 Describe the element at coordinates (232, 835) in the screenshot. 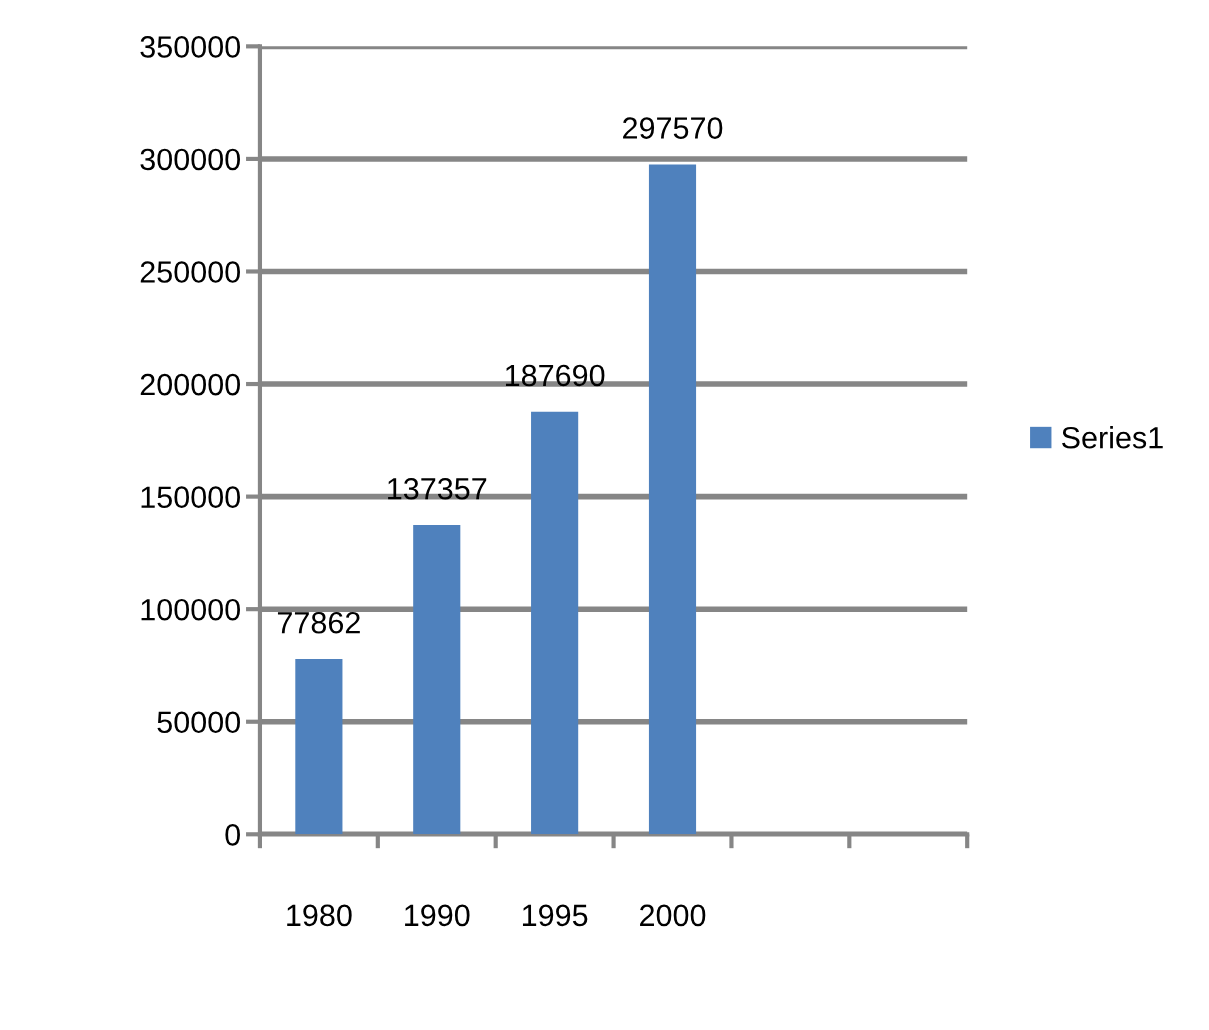

I see `y-tick-label: 0` at that location.